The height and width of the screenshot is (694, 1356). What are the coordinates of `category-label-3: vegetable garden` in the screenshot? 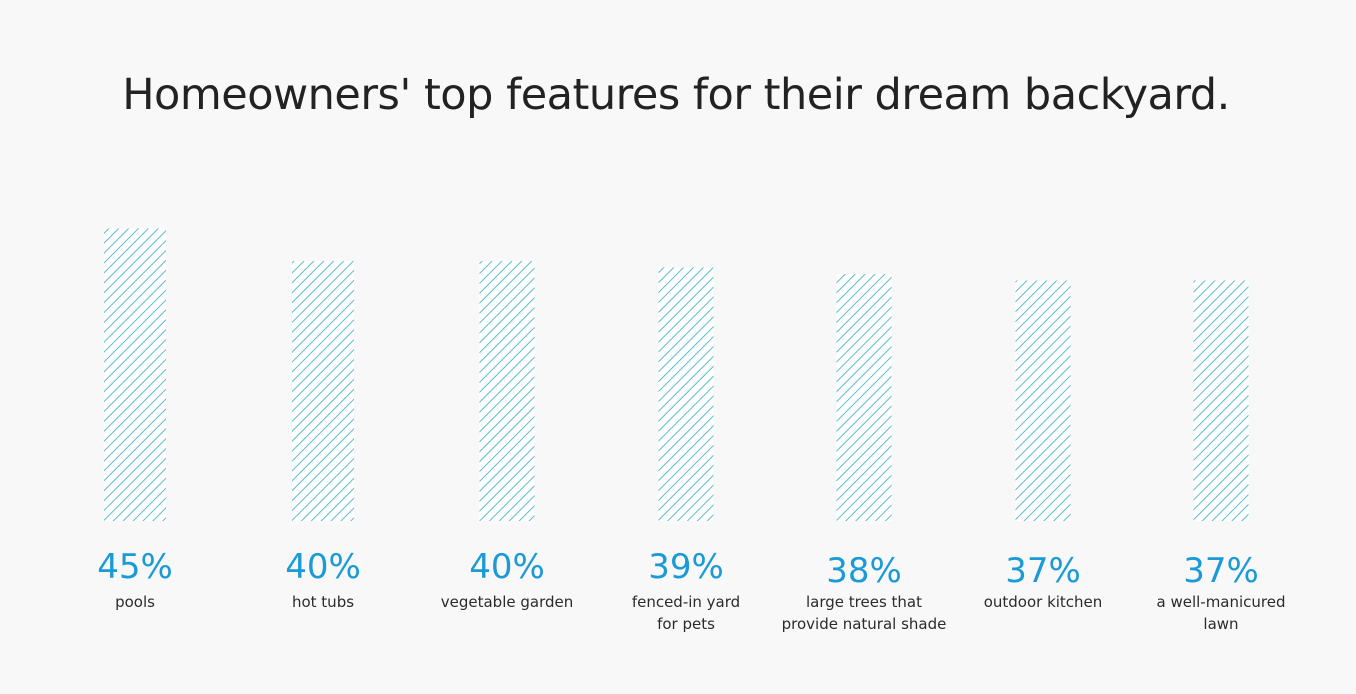 It's located at (507, 602).